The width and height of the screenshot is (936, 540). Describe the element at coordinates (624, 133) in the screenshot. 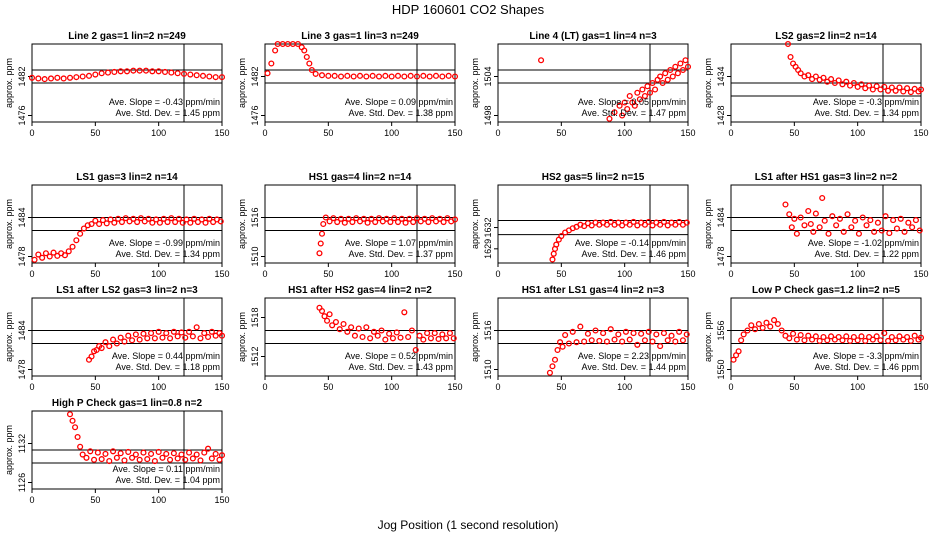

I see `x-tick-label: 100` at that location.